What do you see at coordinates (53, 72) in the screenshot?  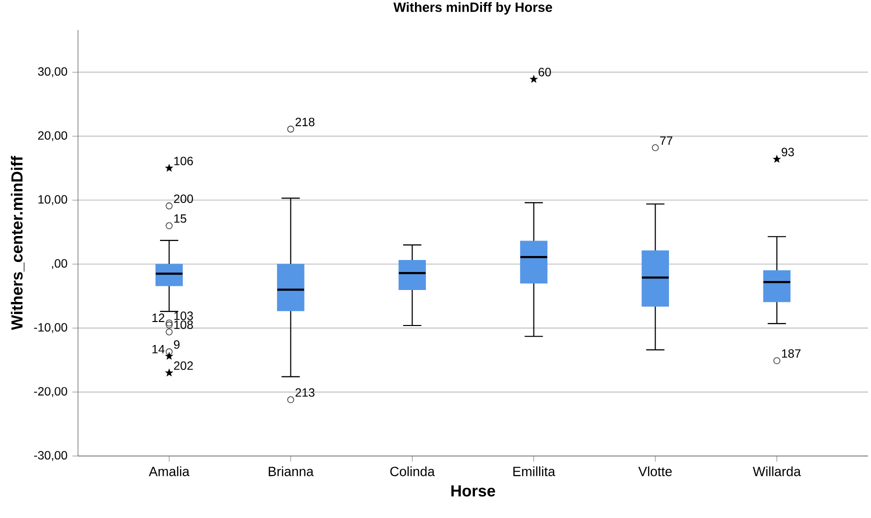 I see `y-tick-label: 30,00` at bounding box center [53, 72].